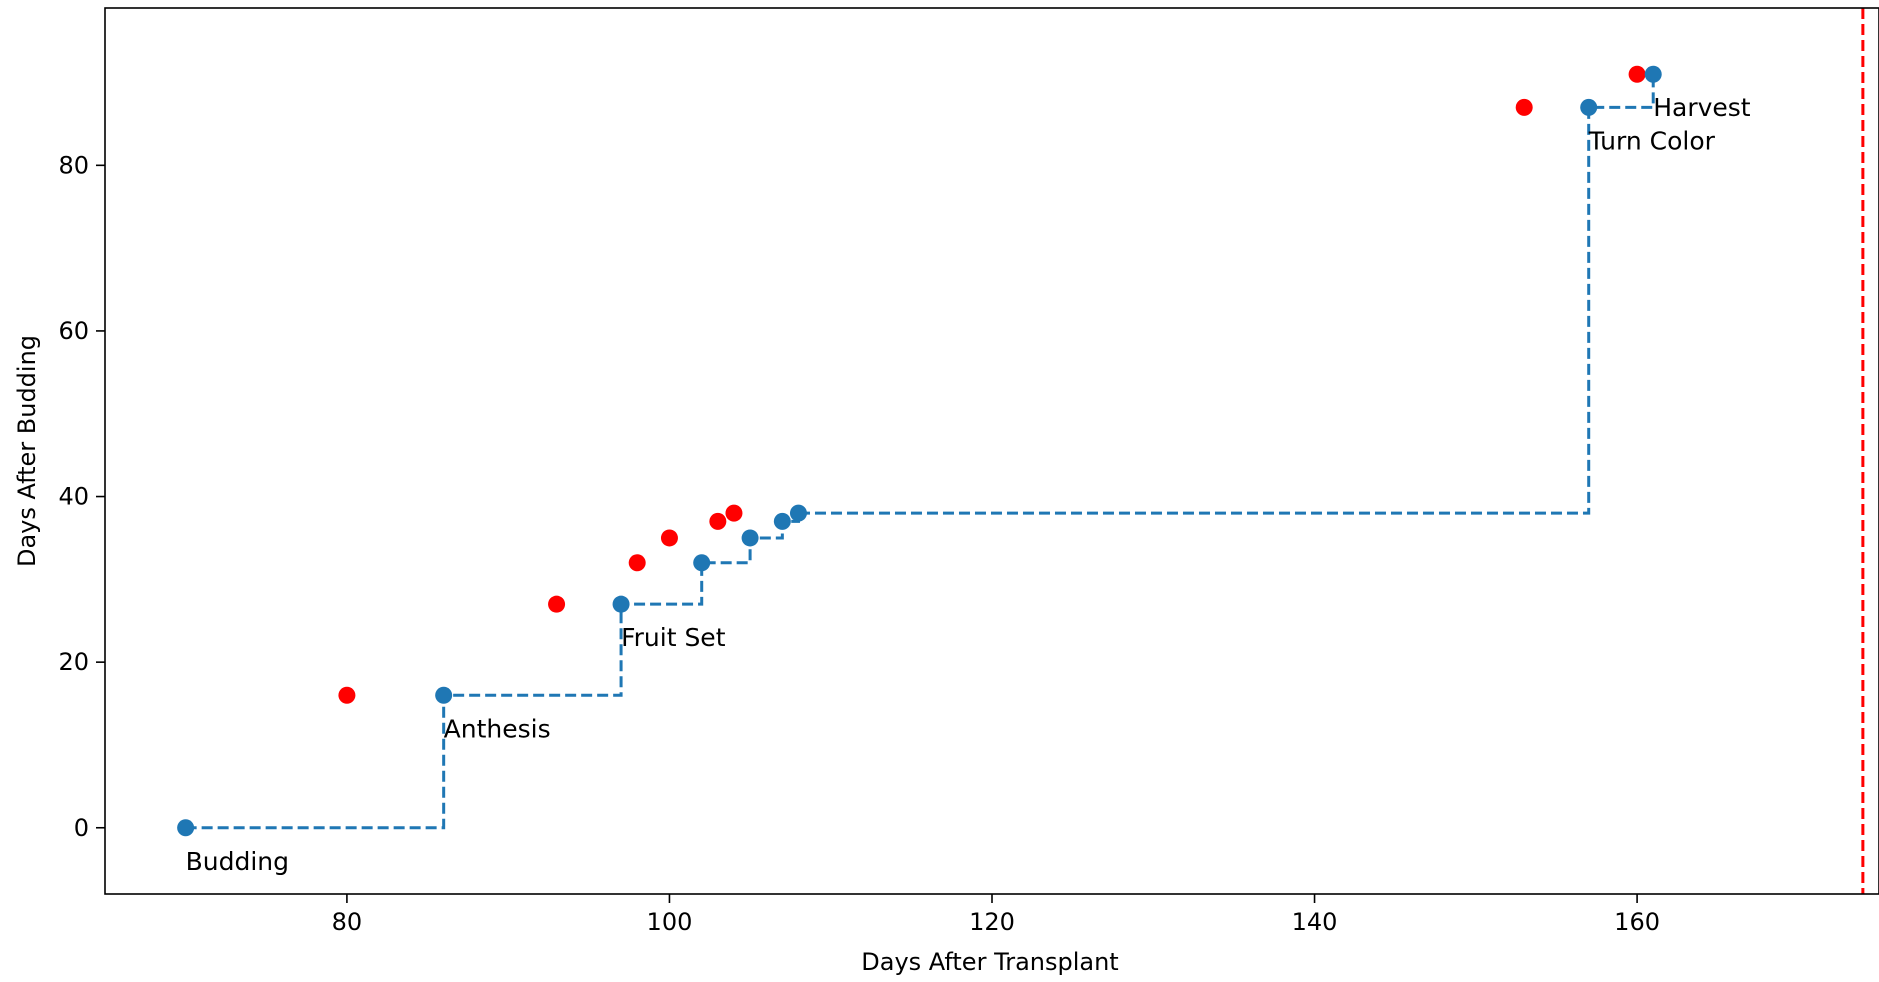 This screenshot has height=982, width=1879. What do you see at coordinates (1637, 922) in the screenshot?
I see `x-tick-label: 160` at bounding box center [1637, 922].